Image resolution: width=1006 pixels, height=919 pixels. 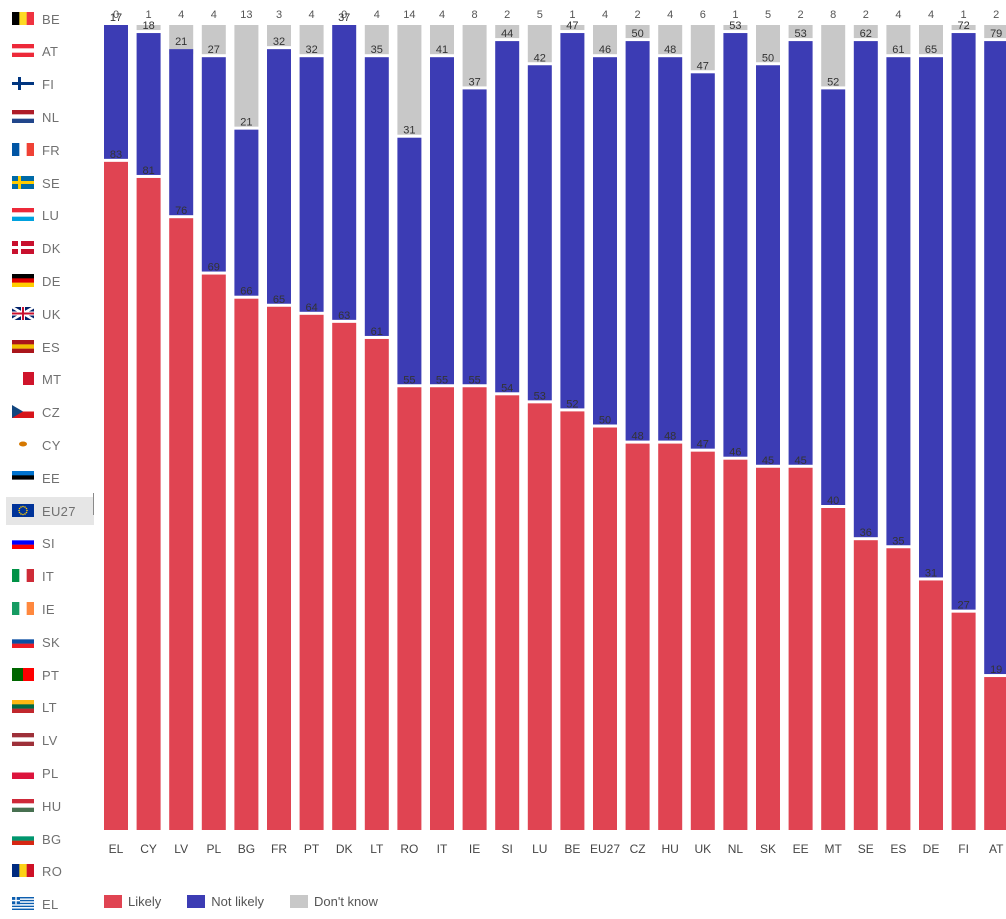 I want to click on country-filter-it: IT, so click(x=50, y=577).